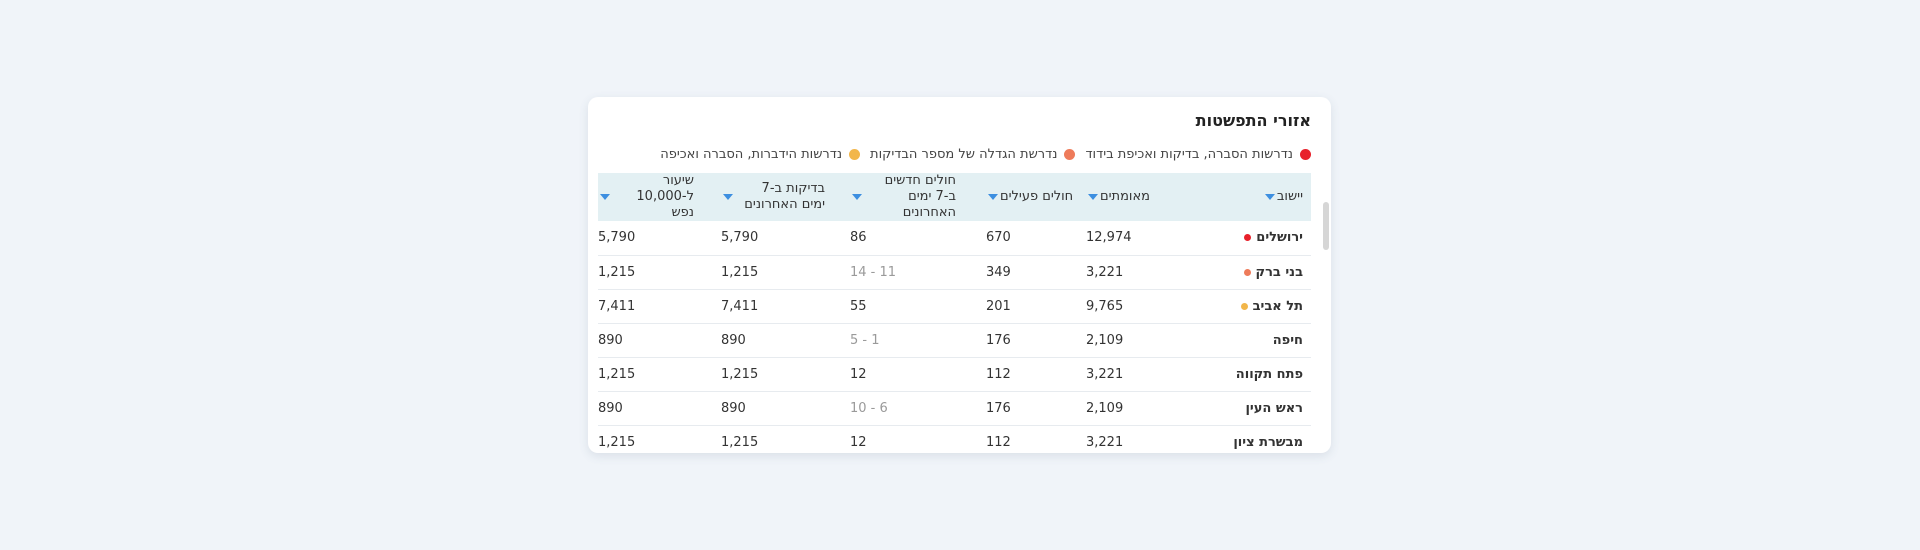 Image resolution: width=1920 pixels, height=550 pixels. What do you see at coordinates (858, 306) in the screenshot?
I see `new7-cell: 55` at bounding box center [858, 306].